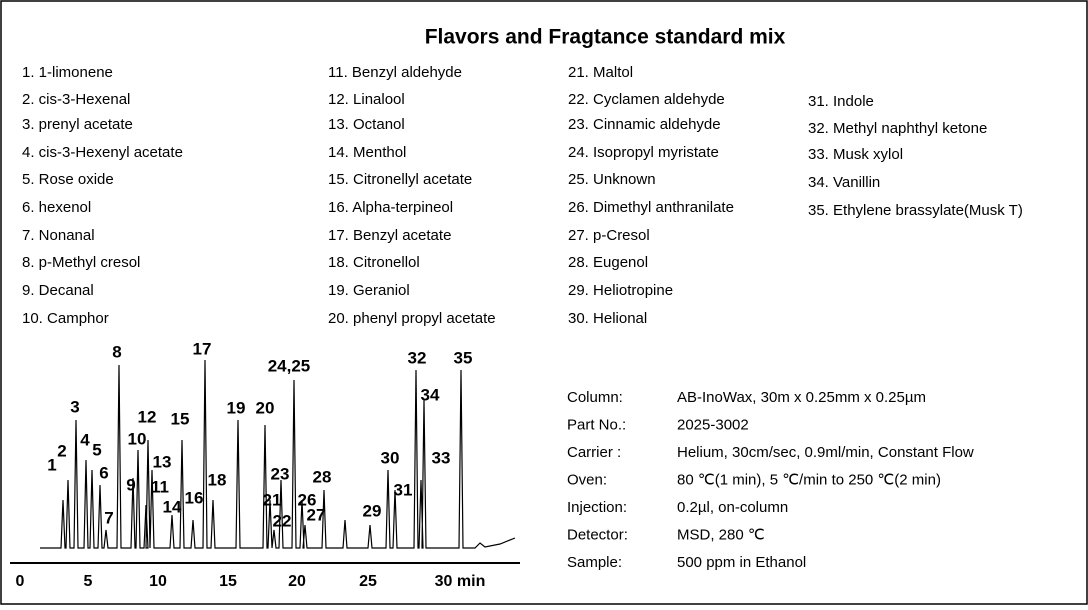 The image size is (1088, 610). I want to click on compound-item: 14. Menthol, so click(367, 152).